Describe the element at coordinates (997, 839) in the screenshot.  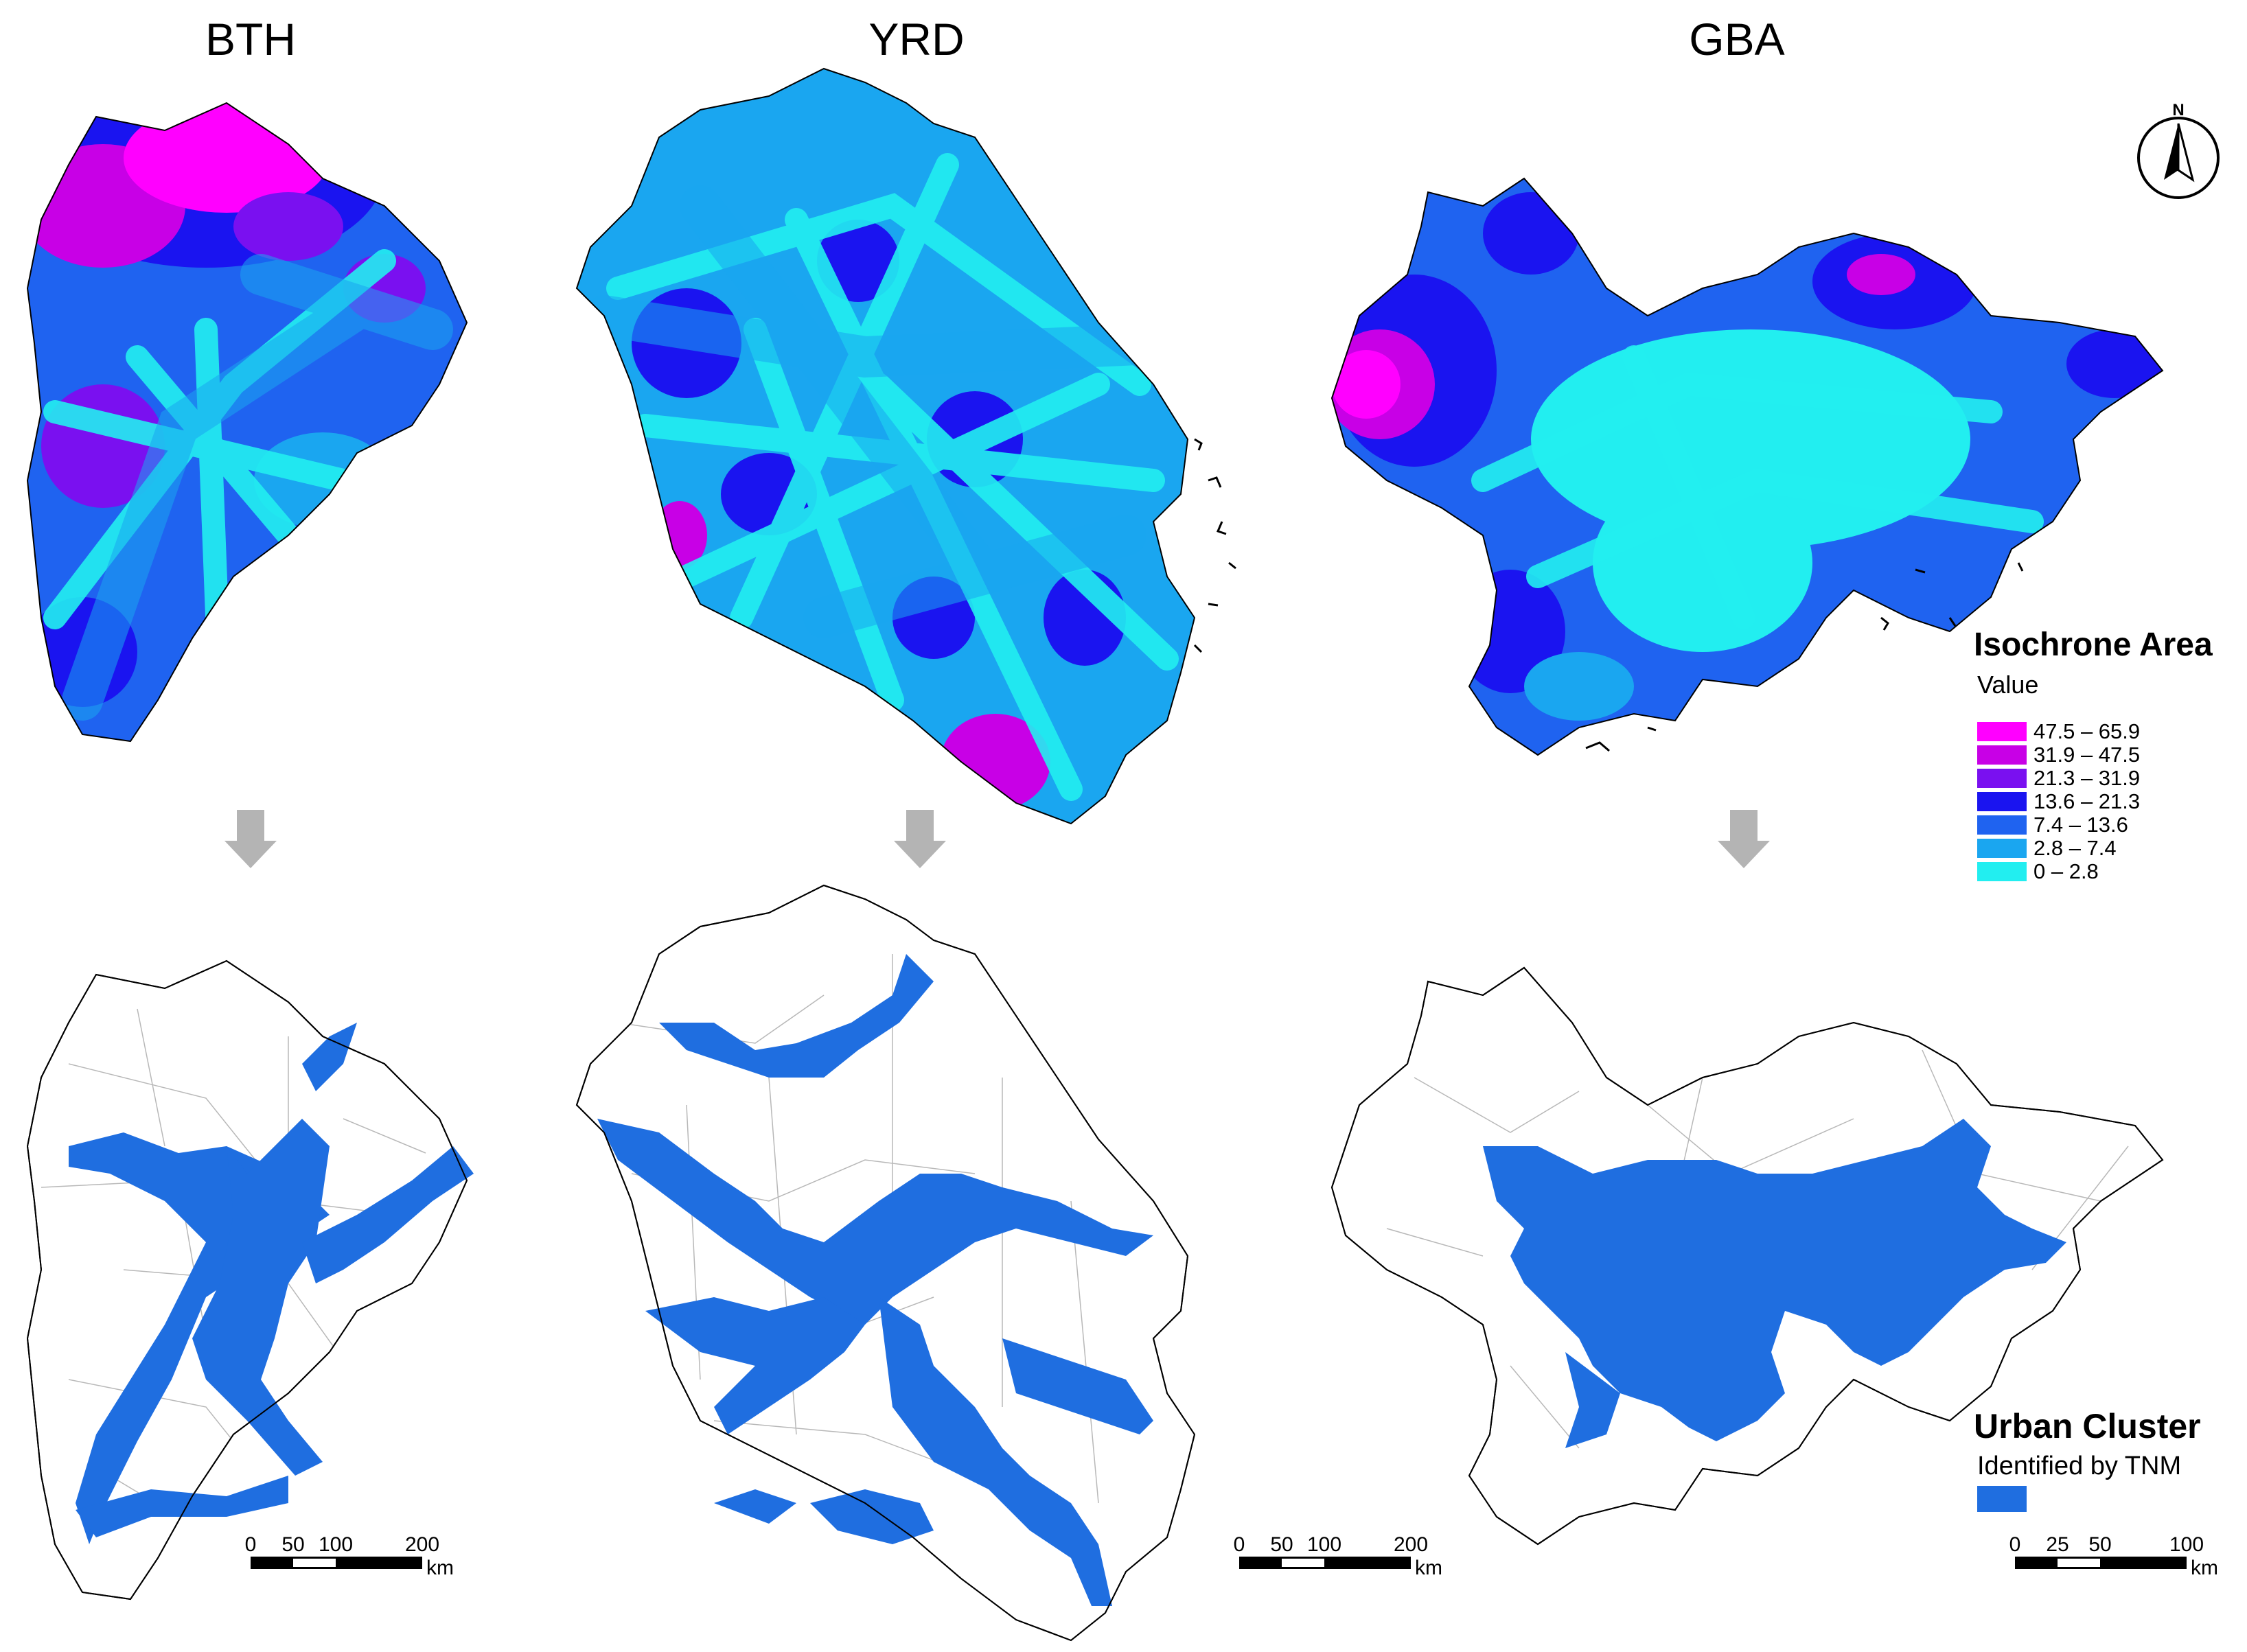
I see `down-arrow-icon` at that location.